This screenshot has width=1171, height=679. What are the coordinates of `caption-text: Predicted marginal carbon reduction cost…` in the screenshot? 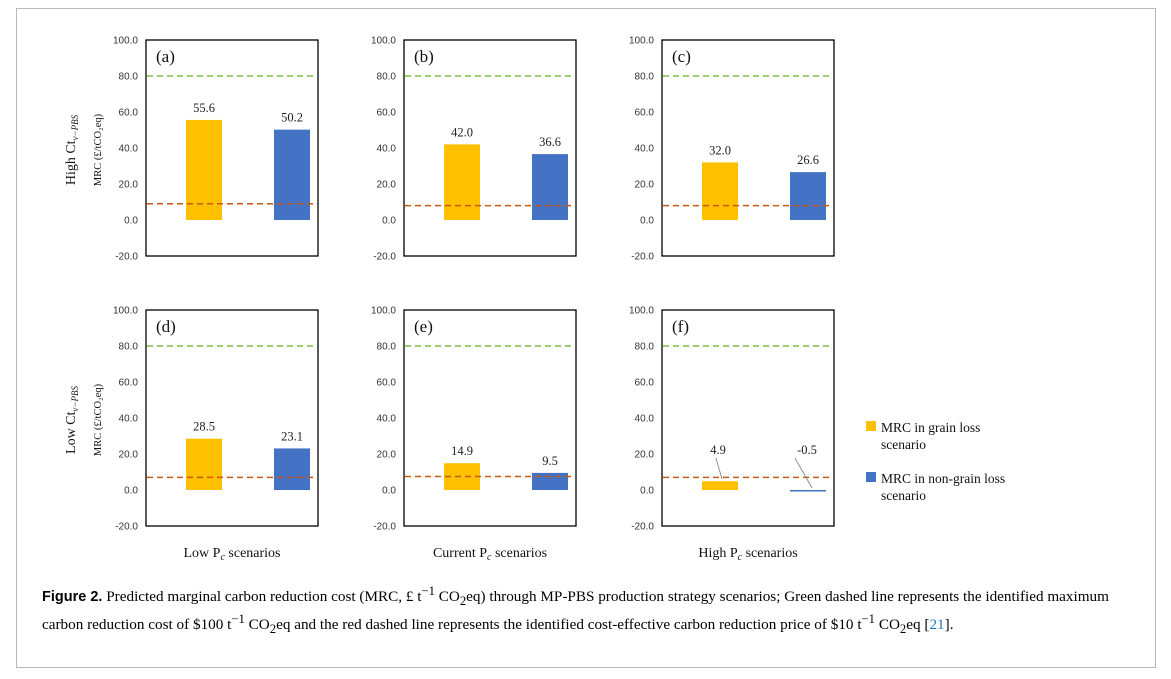 It's located at (262, 597).